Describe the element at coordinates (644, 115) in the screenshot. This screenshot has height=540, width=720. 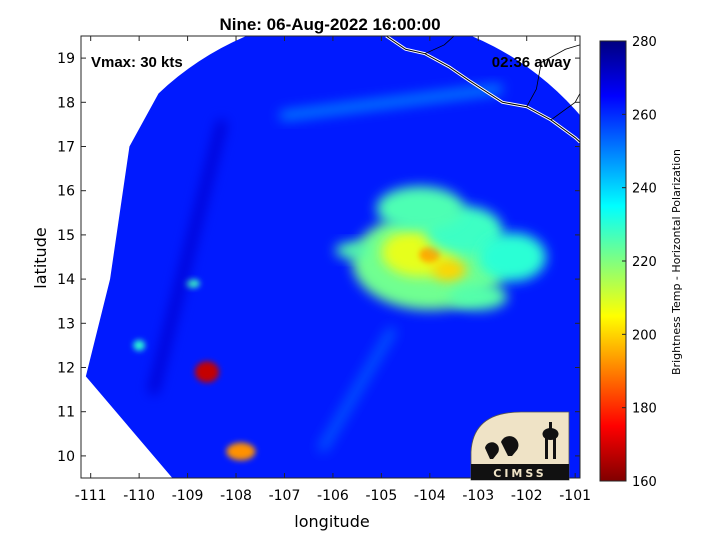
I see `colorbar-tick-label: 260` at that location.